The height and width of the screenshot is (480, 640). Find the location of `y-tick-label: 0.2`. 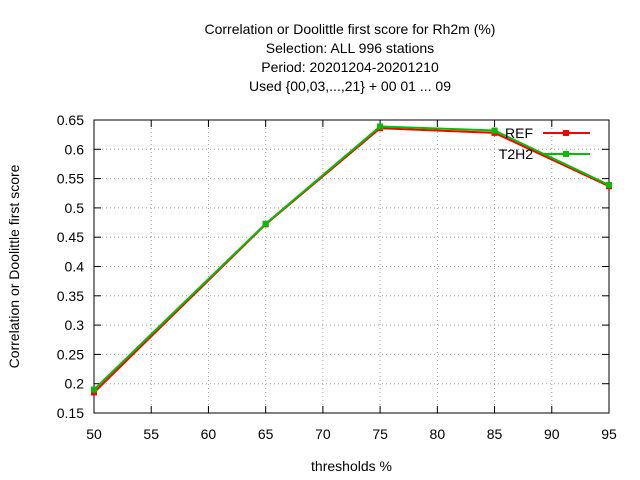

y-tick-label: 0.2 is located at coordinates (75, 384).